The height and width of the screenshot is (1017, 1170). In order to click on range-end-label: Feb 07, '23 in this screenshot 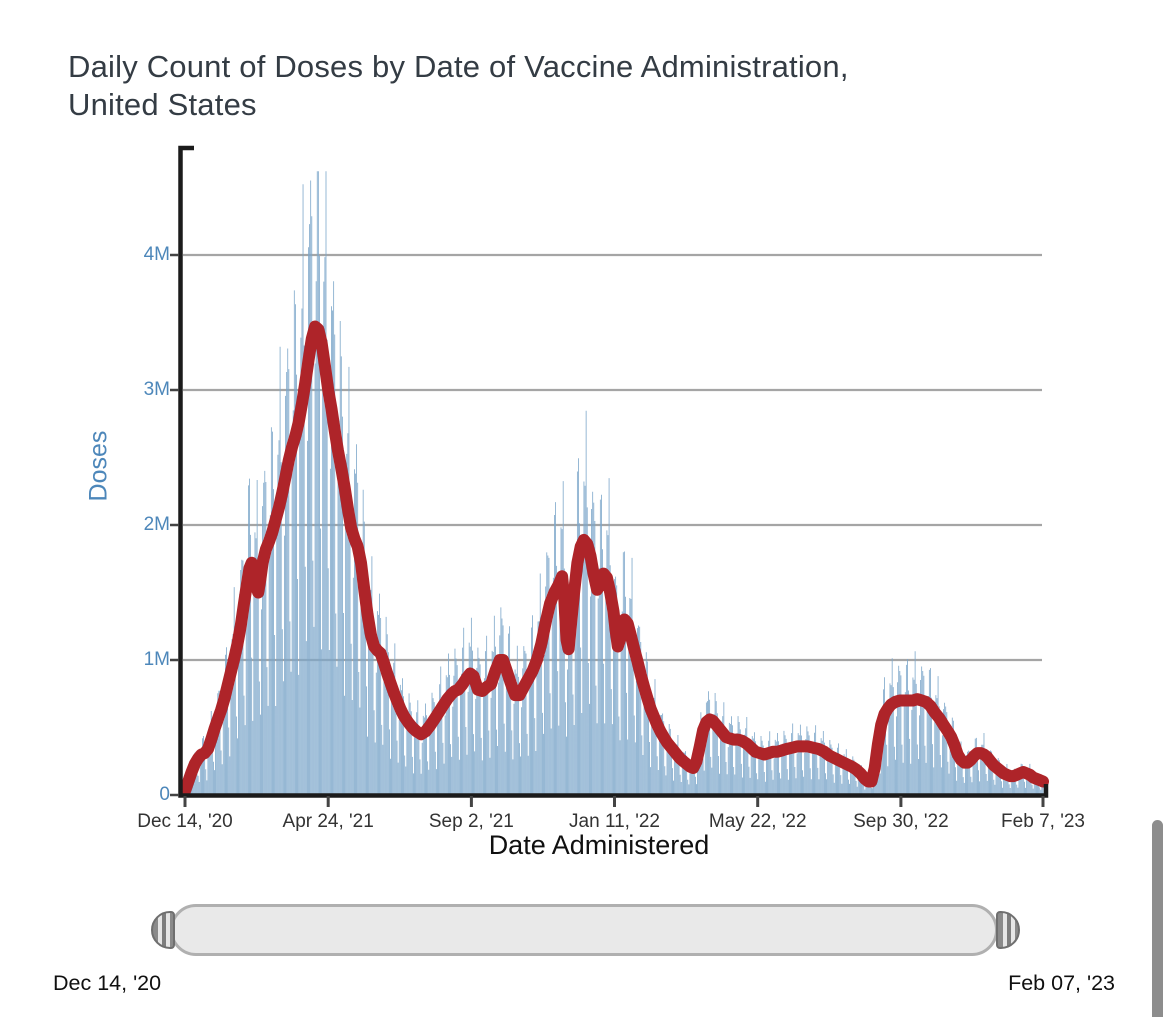, I will do `click(1061, 983)`.